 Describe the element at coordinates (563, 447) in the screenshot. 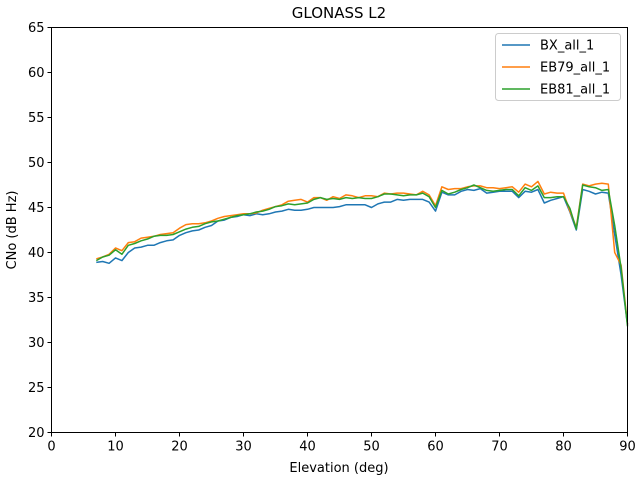

I see `x-tick-label: 80` at that location.